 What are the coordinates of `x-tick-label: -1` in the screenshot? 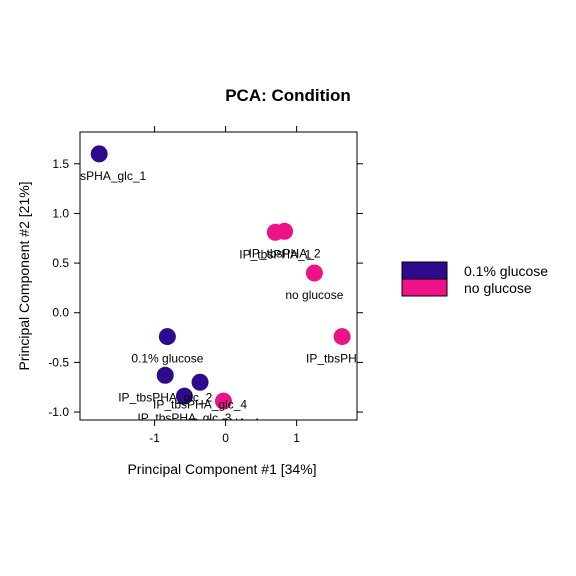 It's located at (154, 438).